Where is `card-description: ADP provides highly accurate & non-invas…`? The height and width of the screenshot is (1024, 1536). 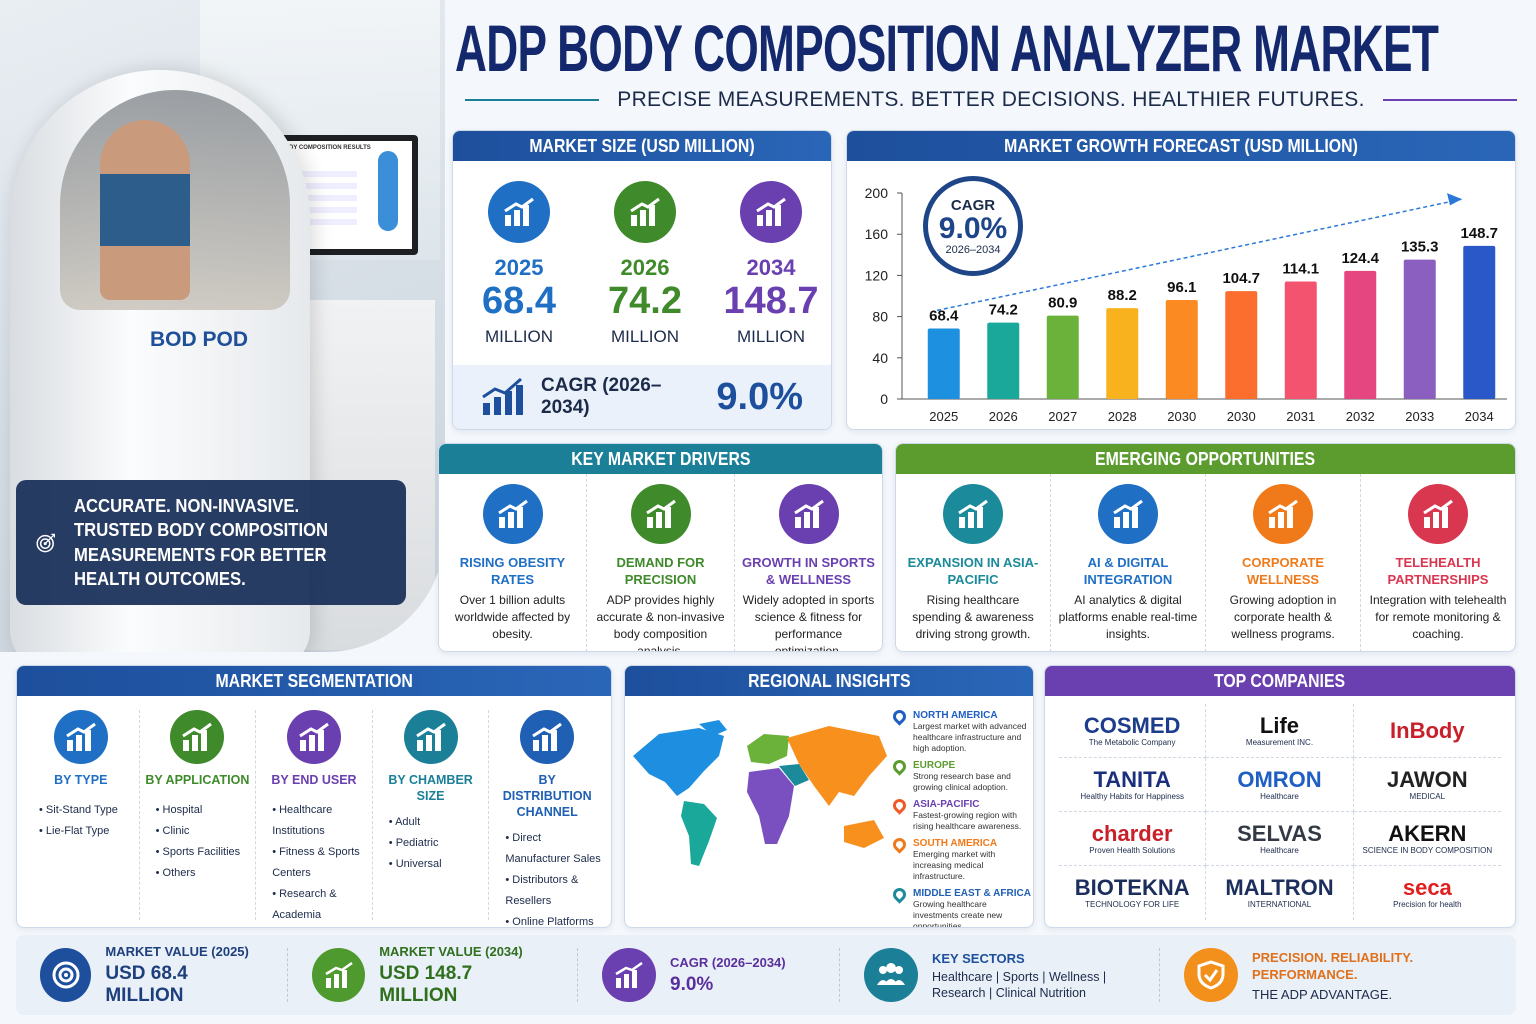 card-description: ADP provides highly accurate & non-invas… is located at coordinates (660, 622).